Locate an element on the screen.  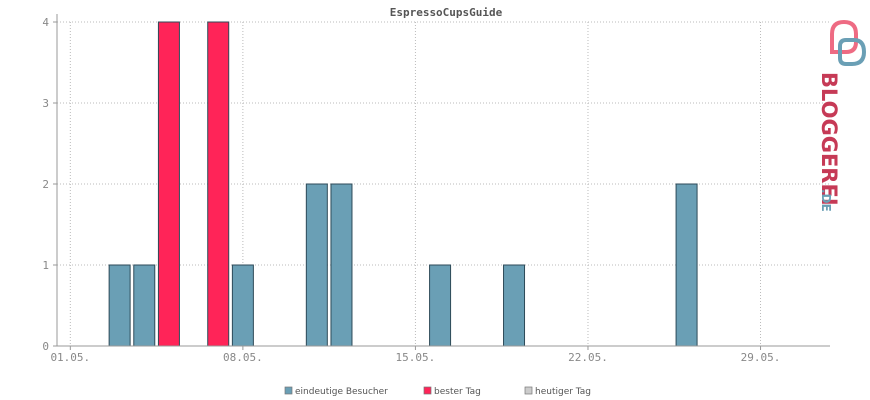
x-tick-label: 15.05. is located at coordinates (416, 357).